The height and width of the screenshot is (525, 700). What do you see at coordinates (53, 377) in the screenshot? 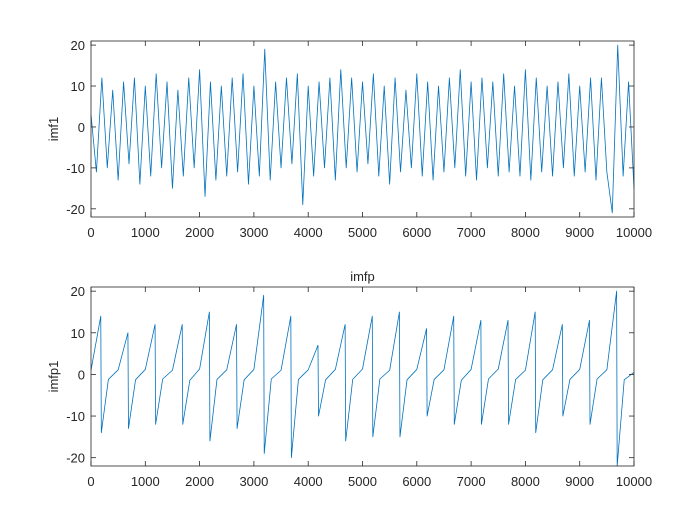
I see `y-axis-label: imfp1` at bounding box center [53, 377].